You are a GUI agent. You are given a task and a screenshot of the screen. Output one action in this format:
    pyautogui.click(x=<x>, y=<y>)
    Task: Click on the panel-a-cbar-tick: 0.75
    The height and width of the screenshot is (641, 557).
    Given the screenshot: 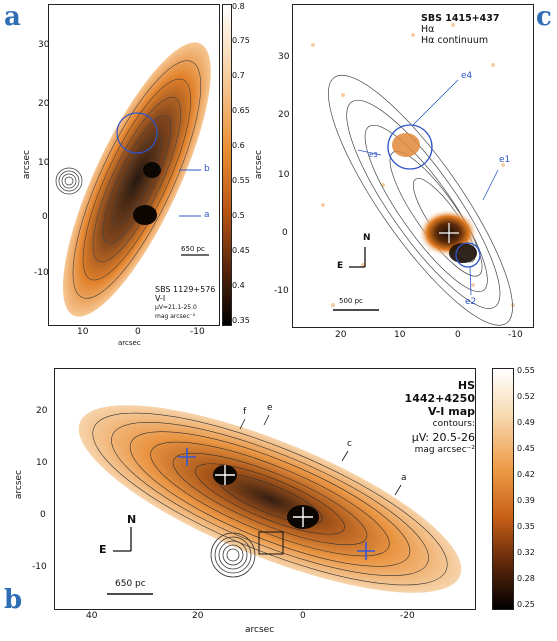 What is the action you would take?
    pyautogui.click(x=241, y=40)
    